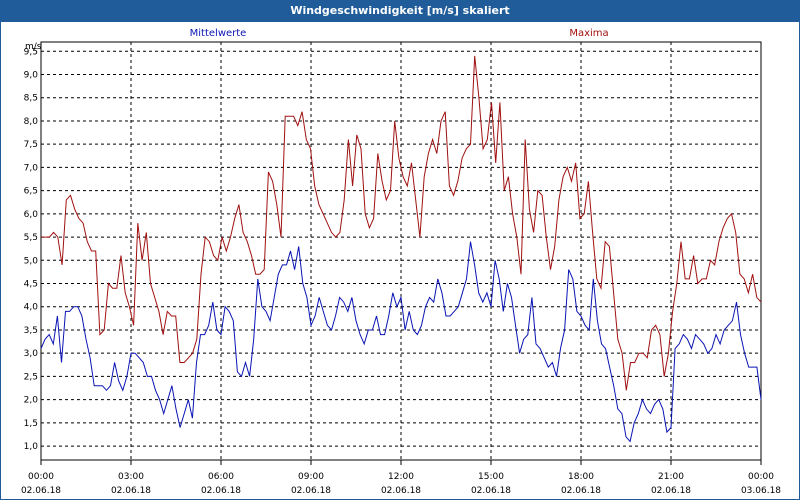 This screenshot has height=503, width=800. What do you see at coordinates (31, 285) in the screenshot?
I see `y-tick-label: 4,5` at bounding box center [31, 285].